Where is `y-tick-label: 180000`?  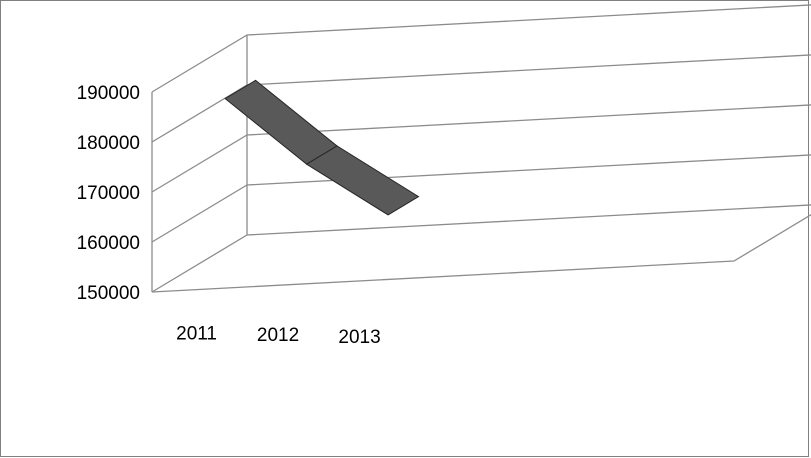 y-tick-label: 180000 is located at coordinates (108, 143).